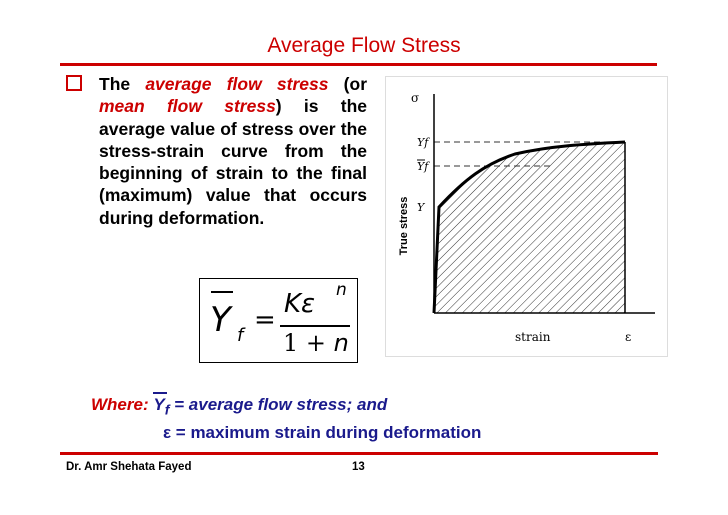  Describe the element at coordinates (404, 226) in the screenshot. I see `y-axis-label: True stress` at that location.